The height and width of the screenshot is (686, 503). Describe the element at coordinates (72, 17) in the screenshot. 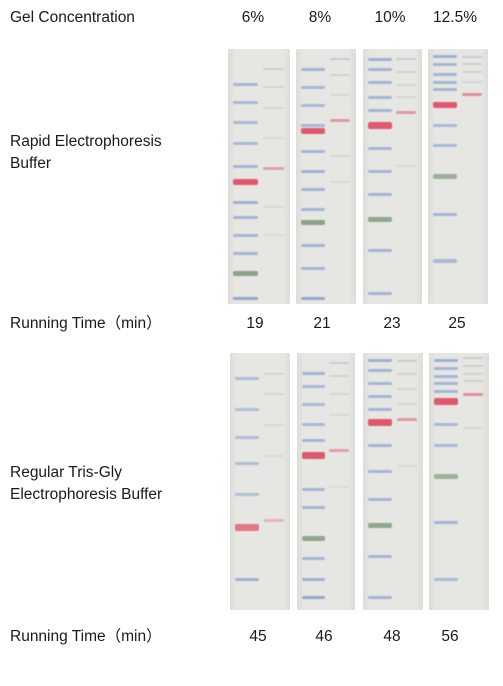

I see `gel-concentration-label: Gel Concentration` at that location.